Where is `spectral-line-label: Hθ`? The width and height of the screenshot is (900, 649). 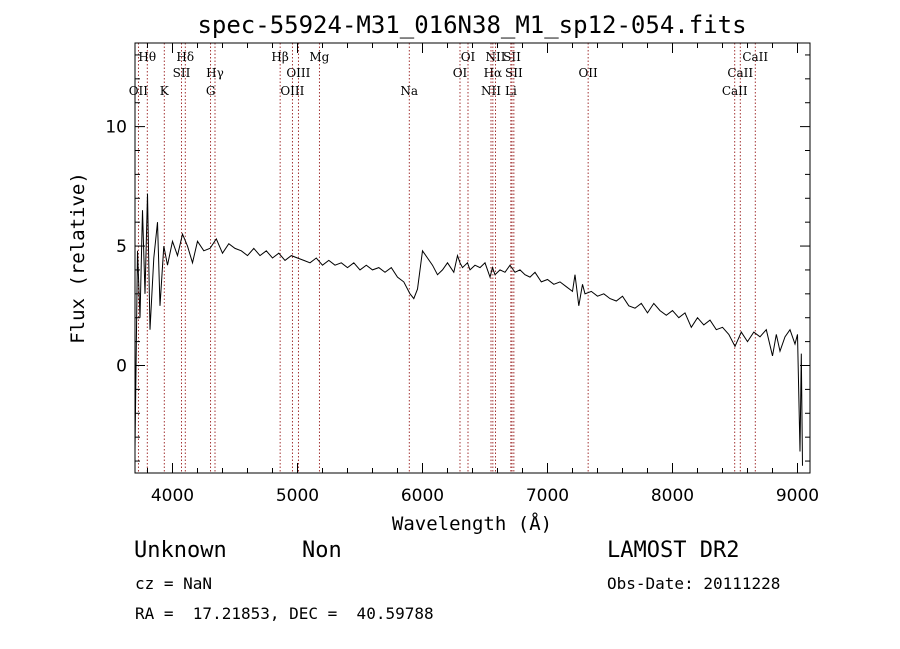
spectral-line-label: Hθ is located at coordinates (147, 57).